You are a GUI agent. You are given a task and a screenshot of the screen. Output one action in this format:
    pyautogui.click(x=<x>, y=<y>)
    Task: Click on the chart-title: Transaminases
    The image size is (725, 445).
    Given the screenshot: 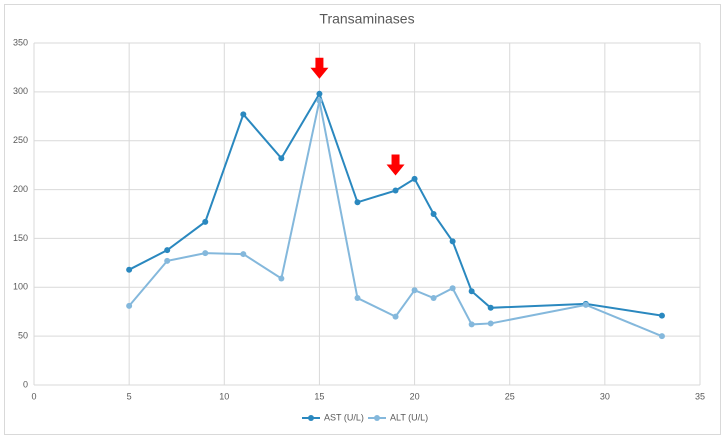 What is the action you would take?
    pyautogui.click(x=366, y=19)
    